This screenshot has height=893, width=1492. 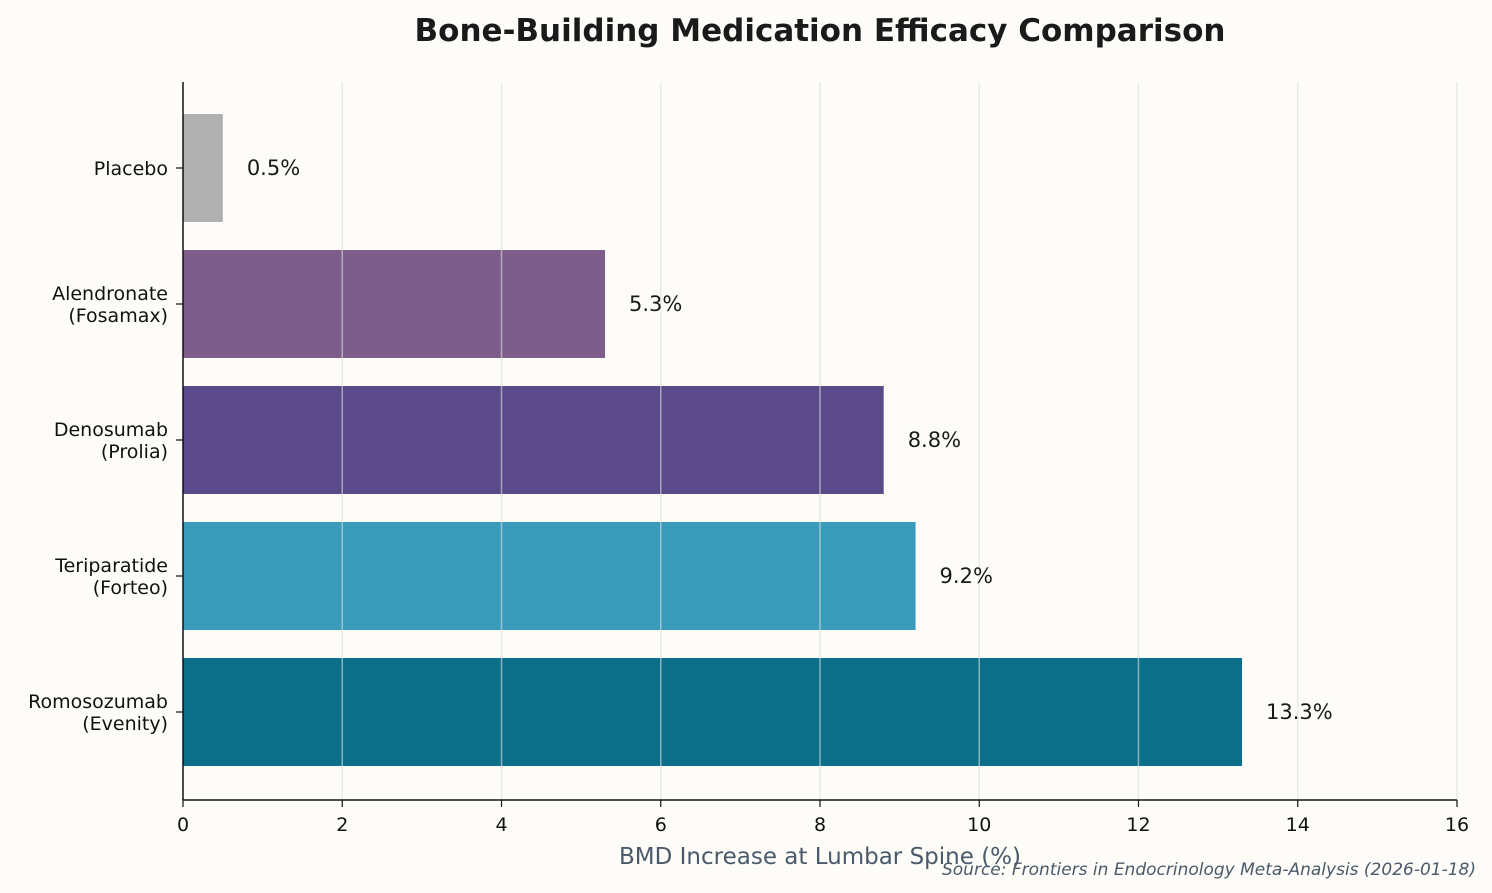 What do you see at coordinates (661, 825) in the screenshot?
I see `x-tick-label: 6` at bounding box center [661, 825].